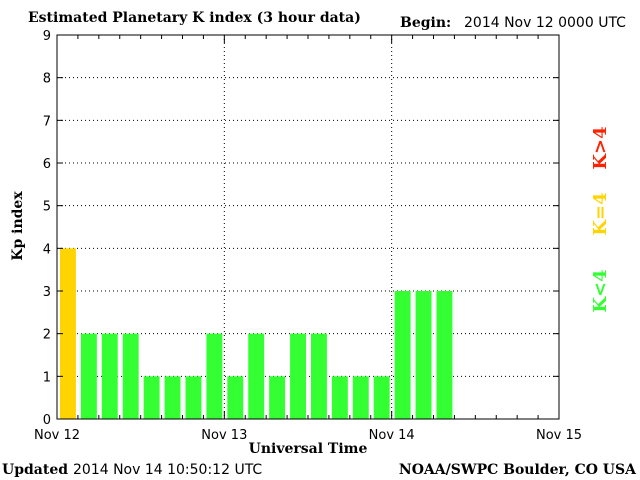 This screenshot has height=480, width=640. Describe the element at coordinates (47, 79) in the screenshot. I see `y-tick-label: 8` at that location.